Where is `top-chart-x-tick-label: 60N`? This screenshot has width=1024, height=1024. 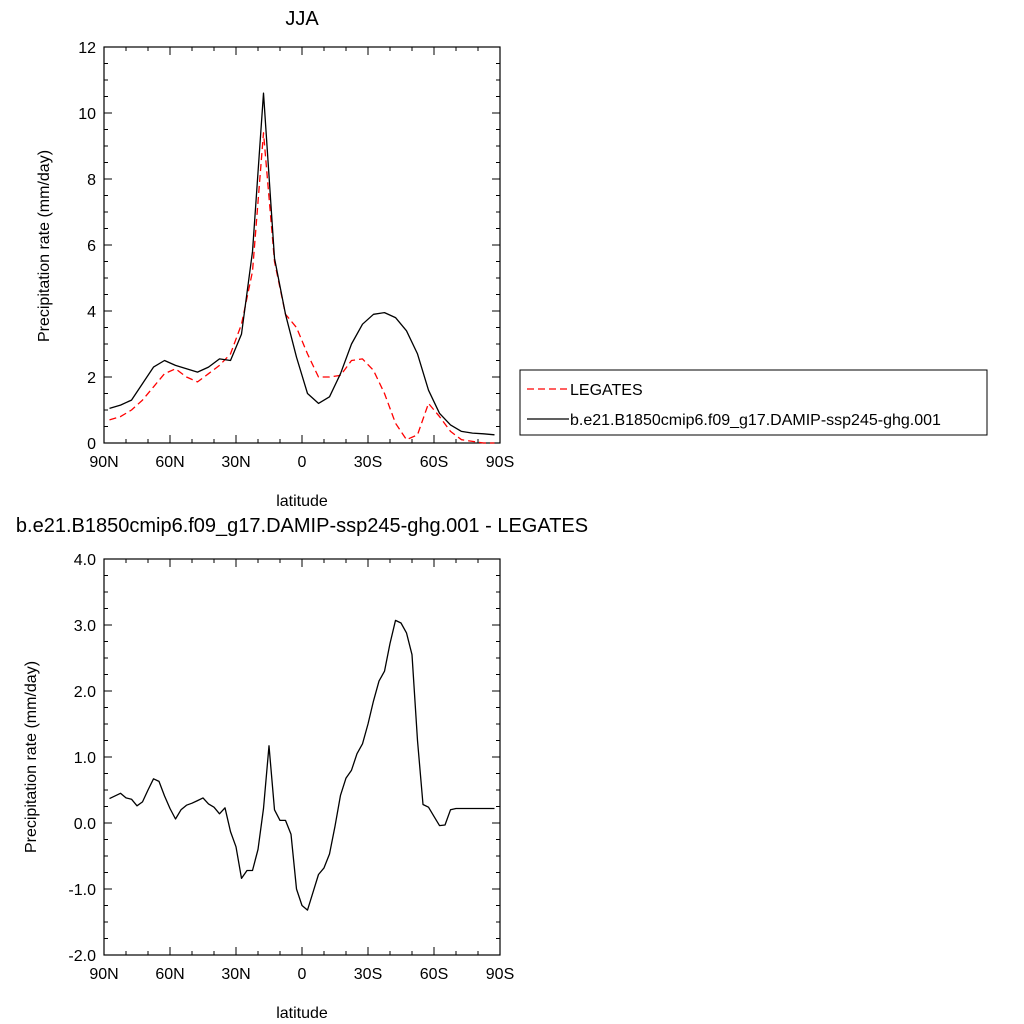
top-chart-x-tick-label: 60N is located at coordinates (169, 462).